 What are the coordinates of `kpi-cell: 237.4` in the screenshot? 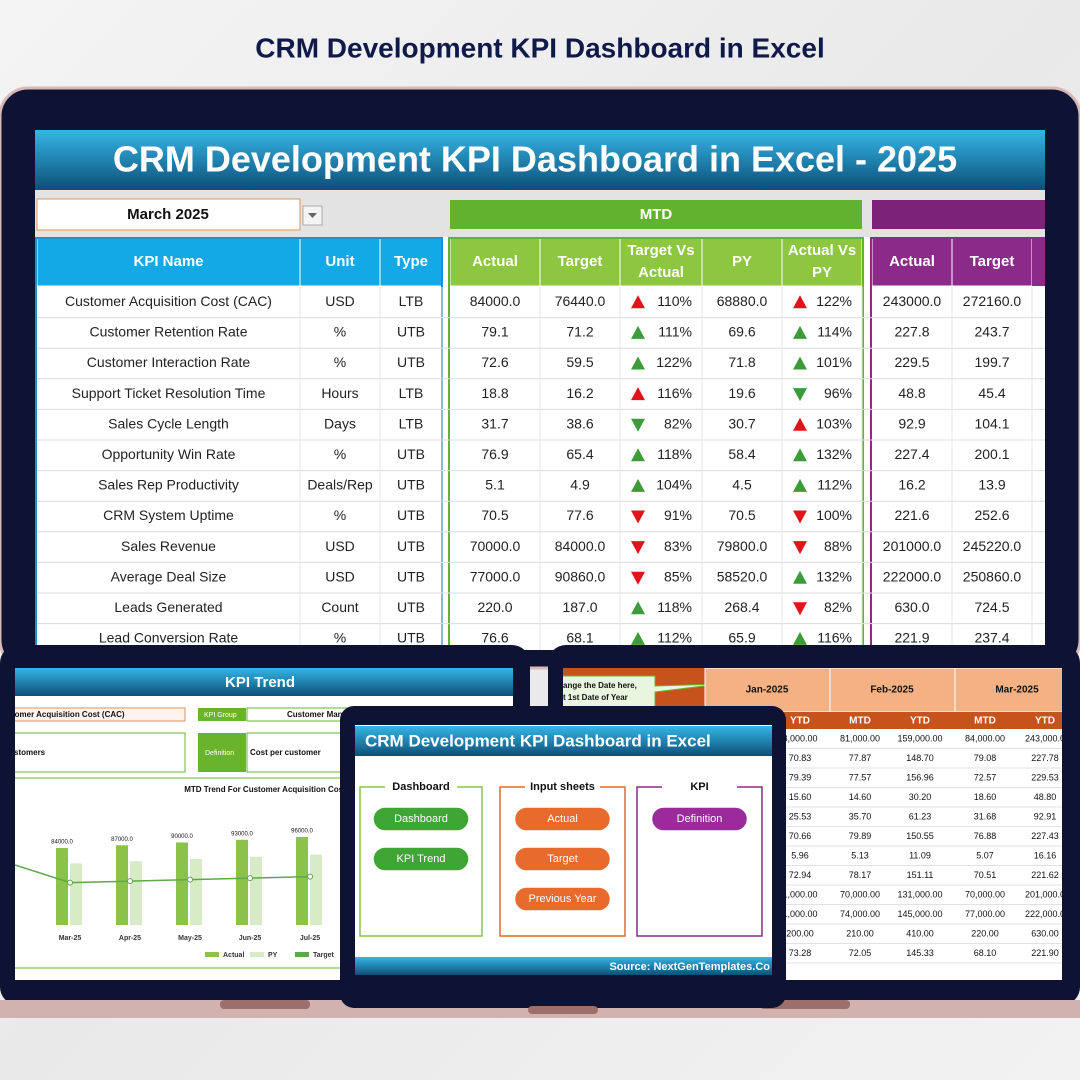 It's located at (991, 638).